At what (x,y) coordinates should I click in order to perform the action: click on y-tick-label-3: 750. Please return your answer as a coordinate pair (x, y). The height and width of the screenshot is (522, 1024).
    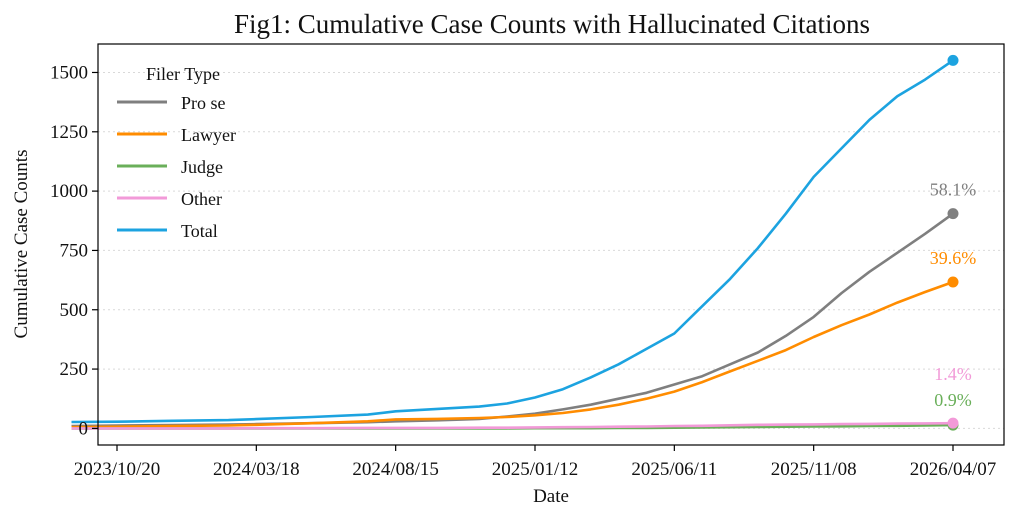
    Looking at the image, I should click on (74, 250).